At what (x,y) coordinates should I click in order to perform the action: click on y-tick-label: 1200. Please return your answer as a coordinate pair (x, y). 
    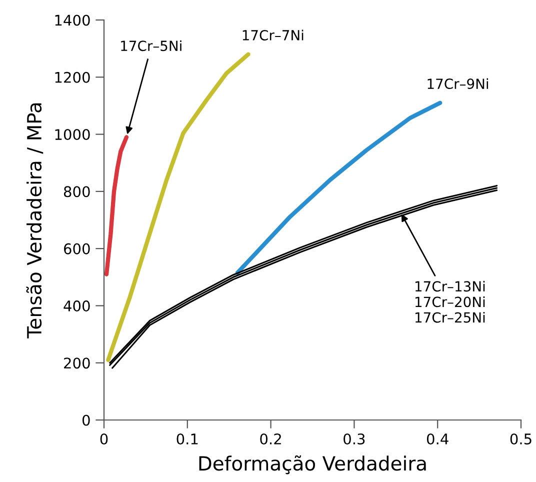
    Looking at the image, I should click on (72, 77).